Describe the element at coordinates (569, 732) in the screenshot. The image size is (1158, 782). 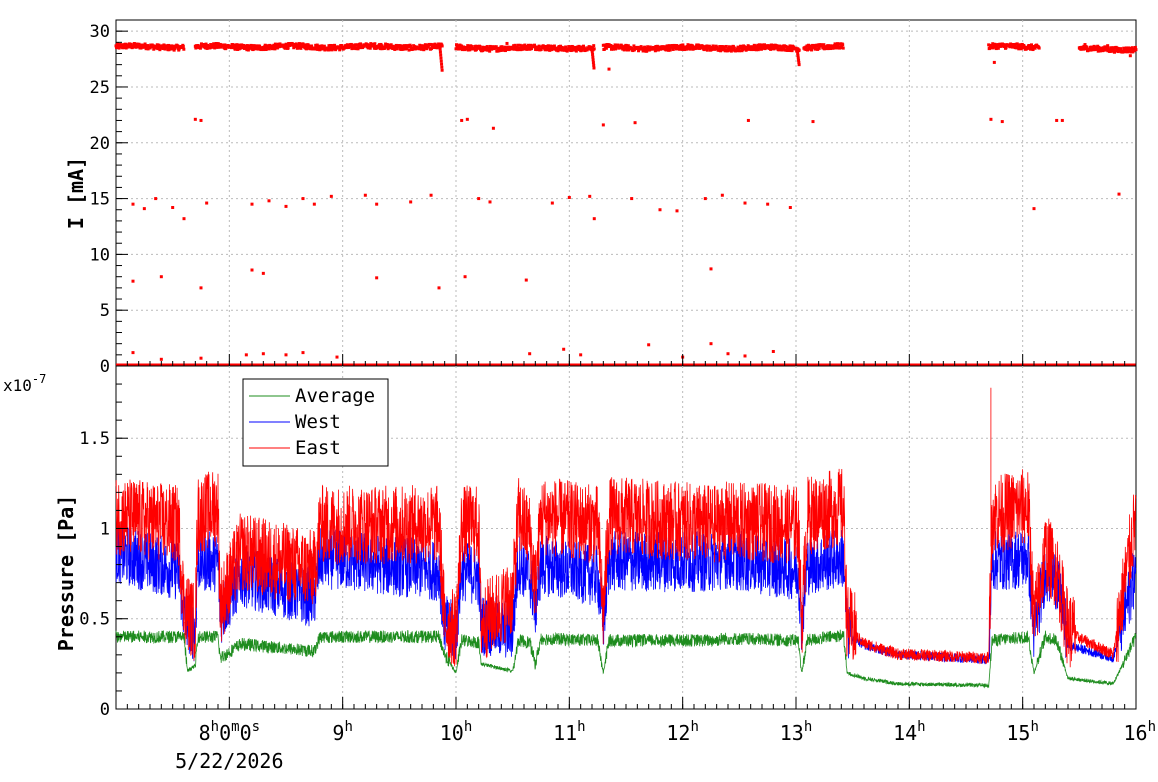
I see `x-tick-label: 11h` at that location.